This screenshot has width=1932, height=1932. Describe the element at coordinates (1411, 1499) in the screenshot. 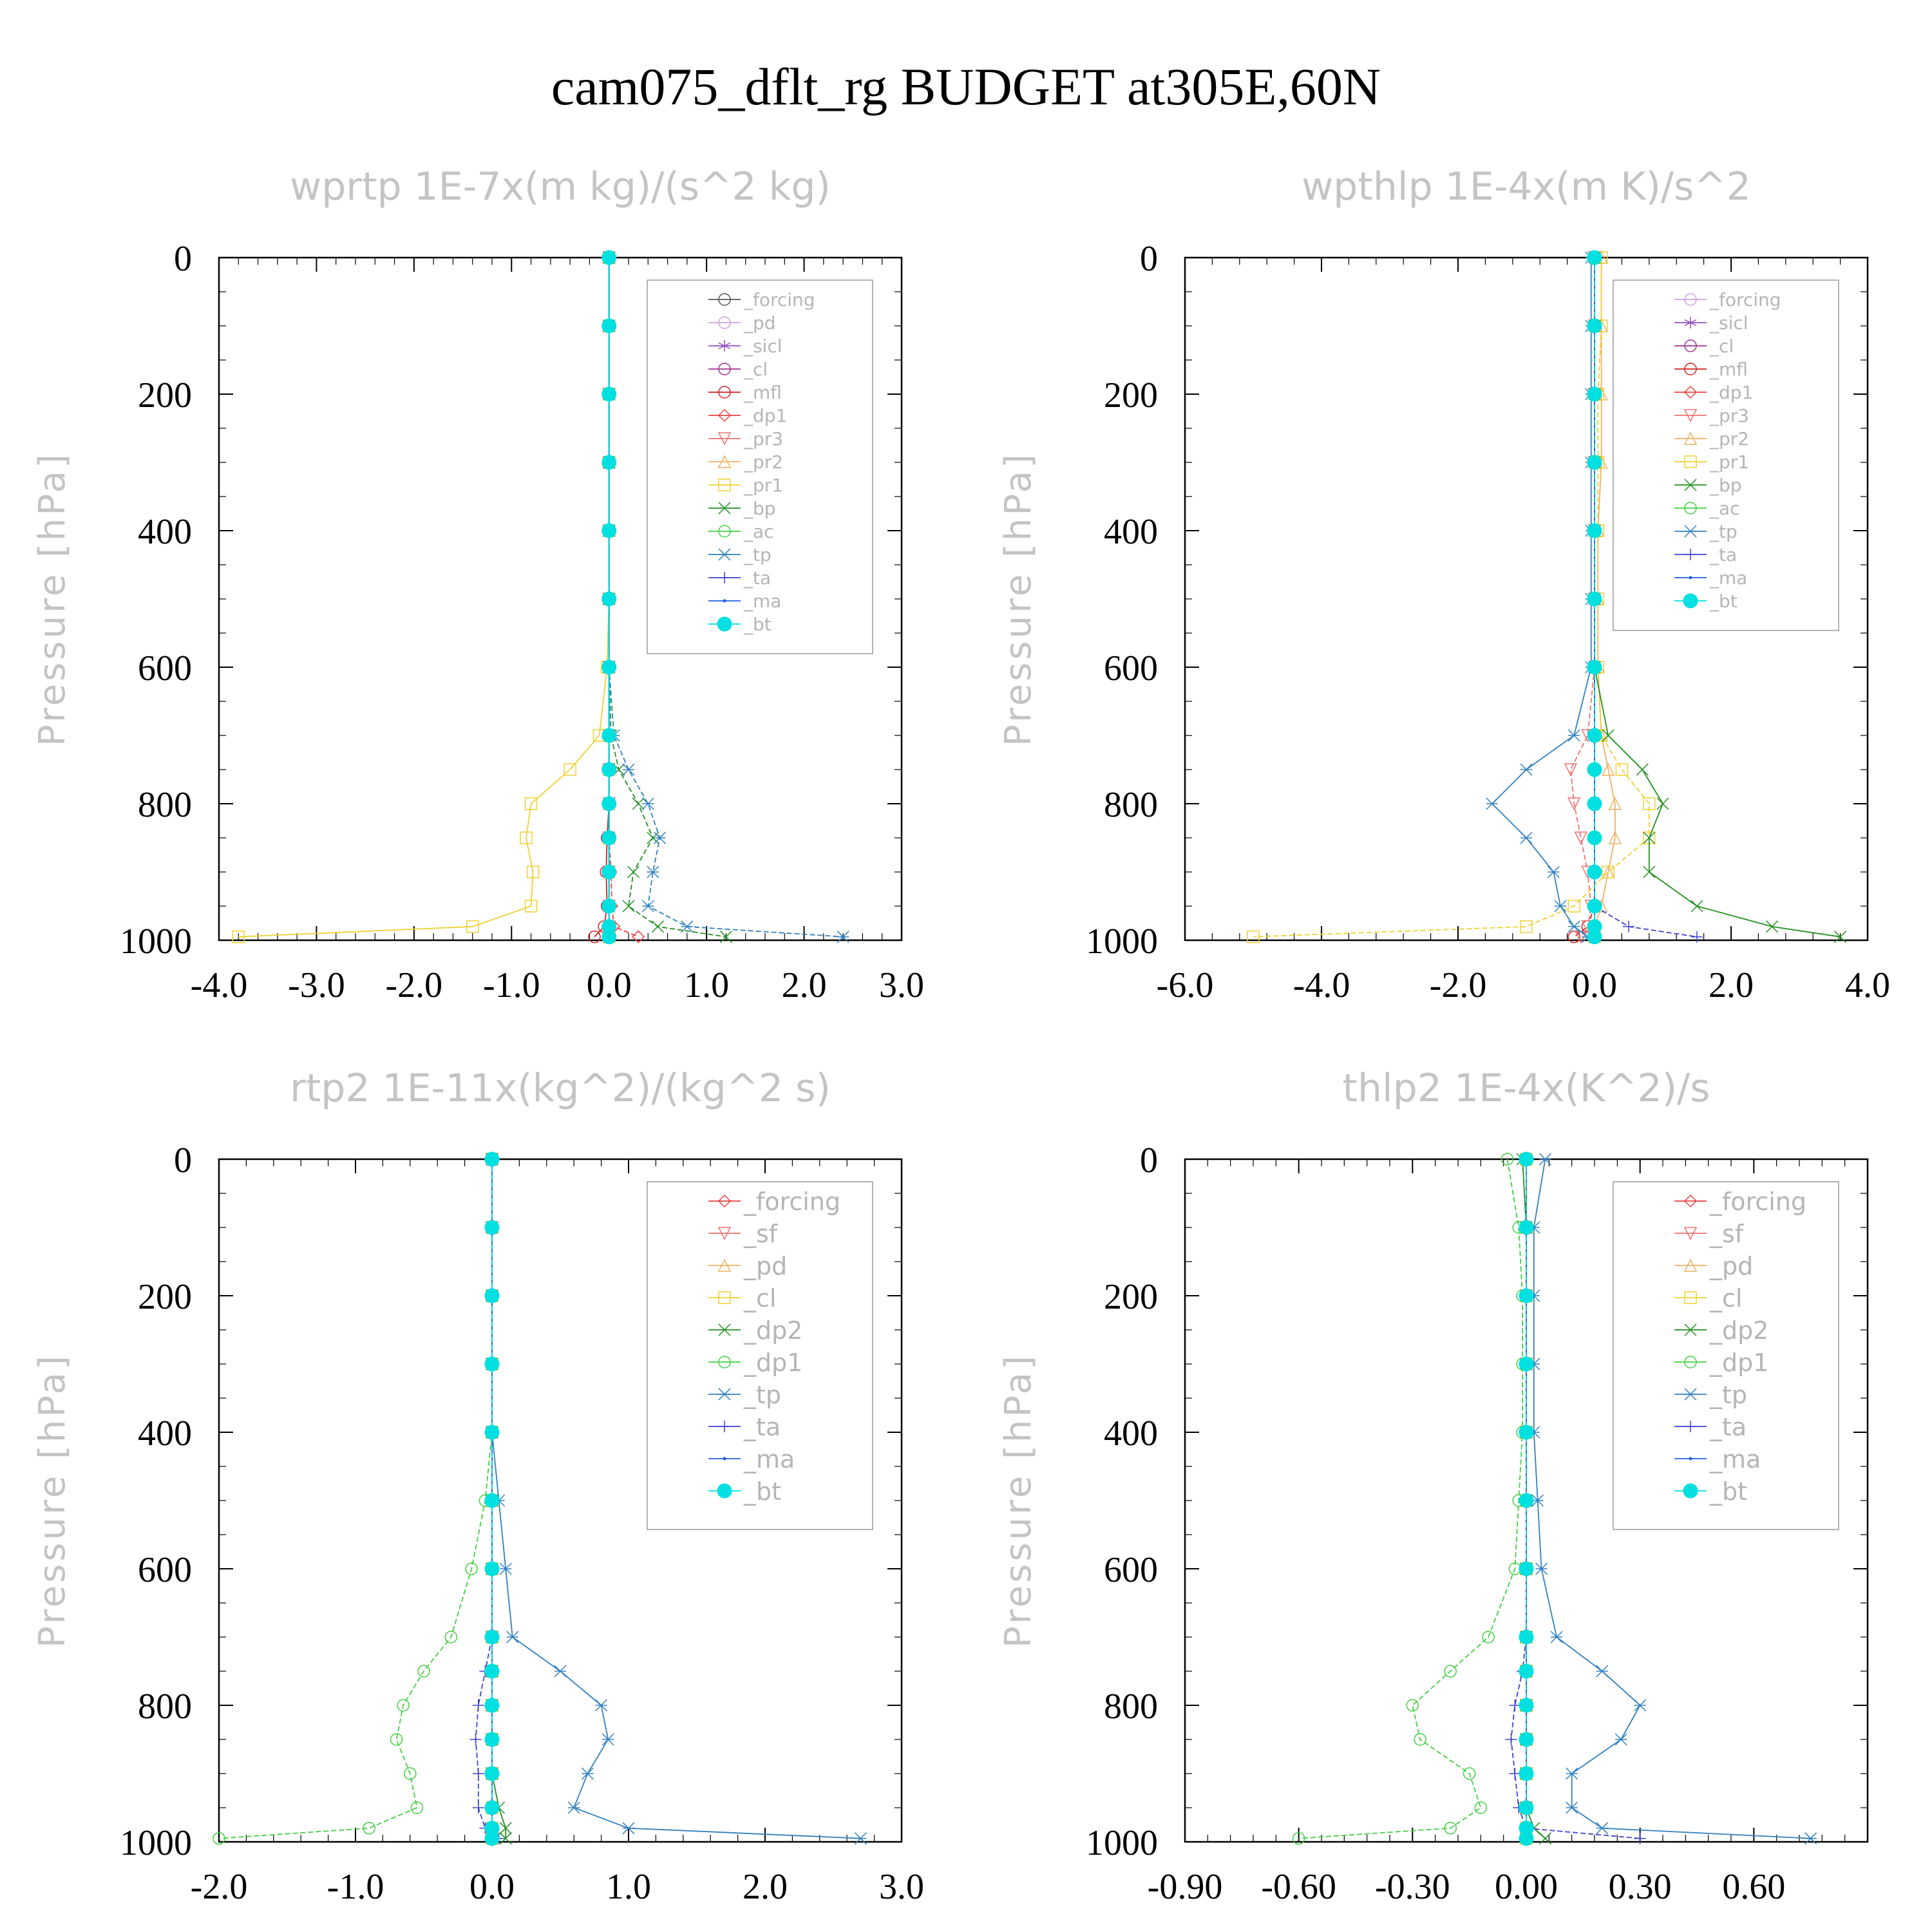

I see `series-dp1` at that location.